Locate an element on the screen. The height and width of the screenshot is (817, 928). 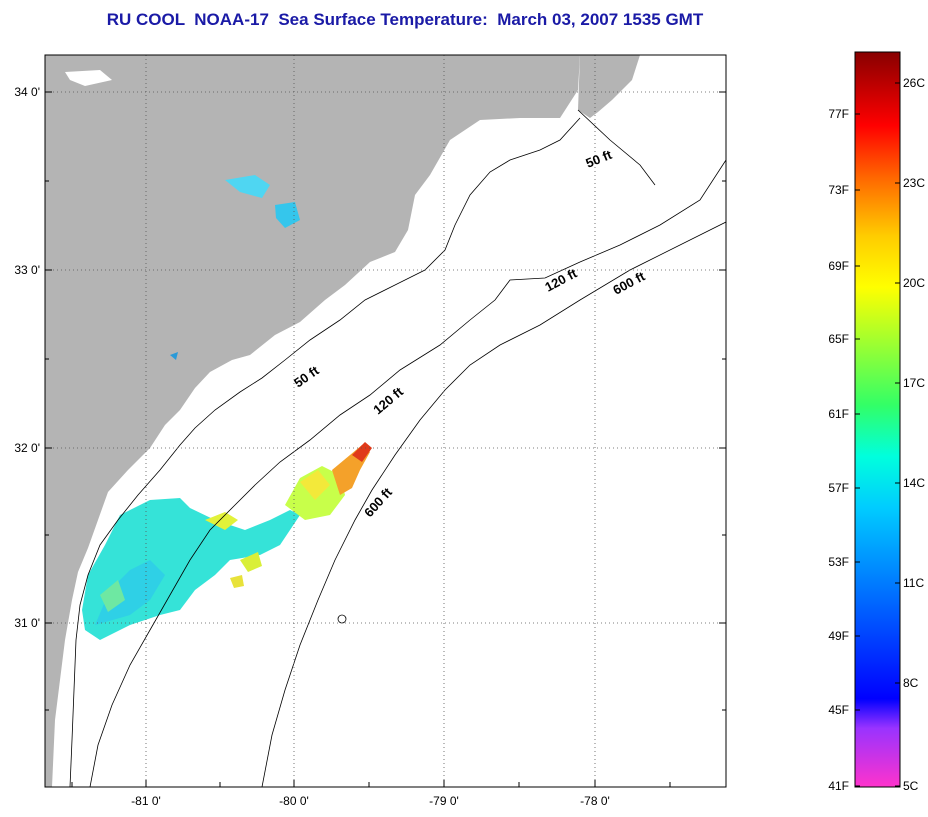
lat-label: 32 0' is located at coordinates (27, 448).